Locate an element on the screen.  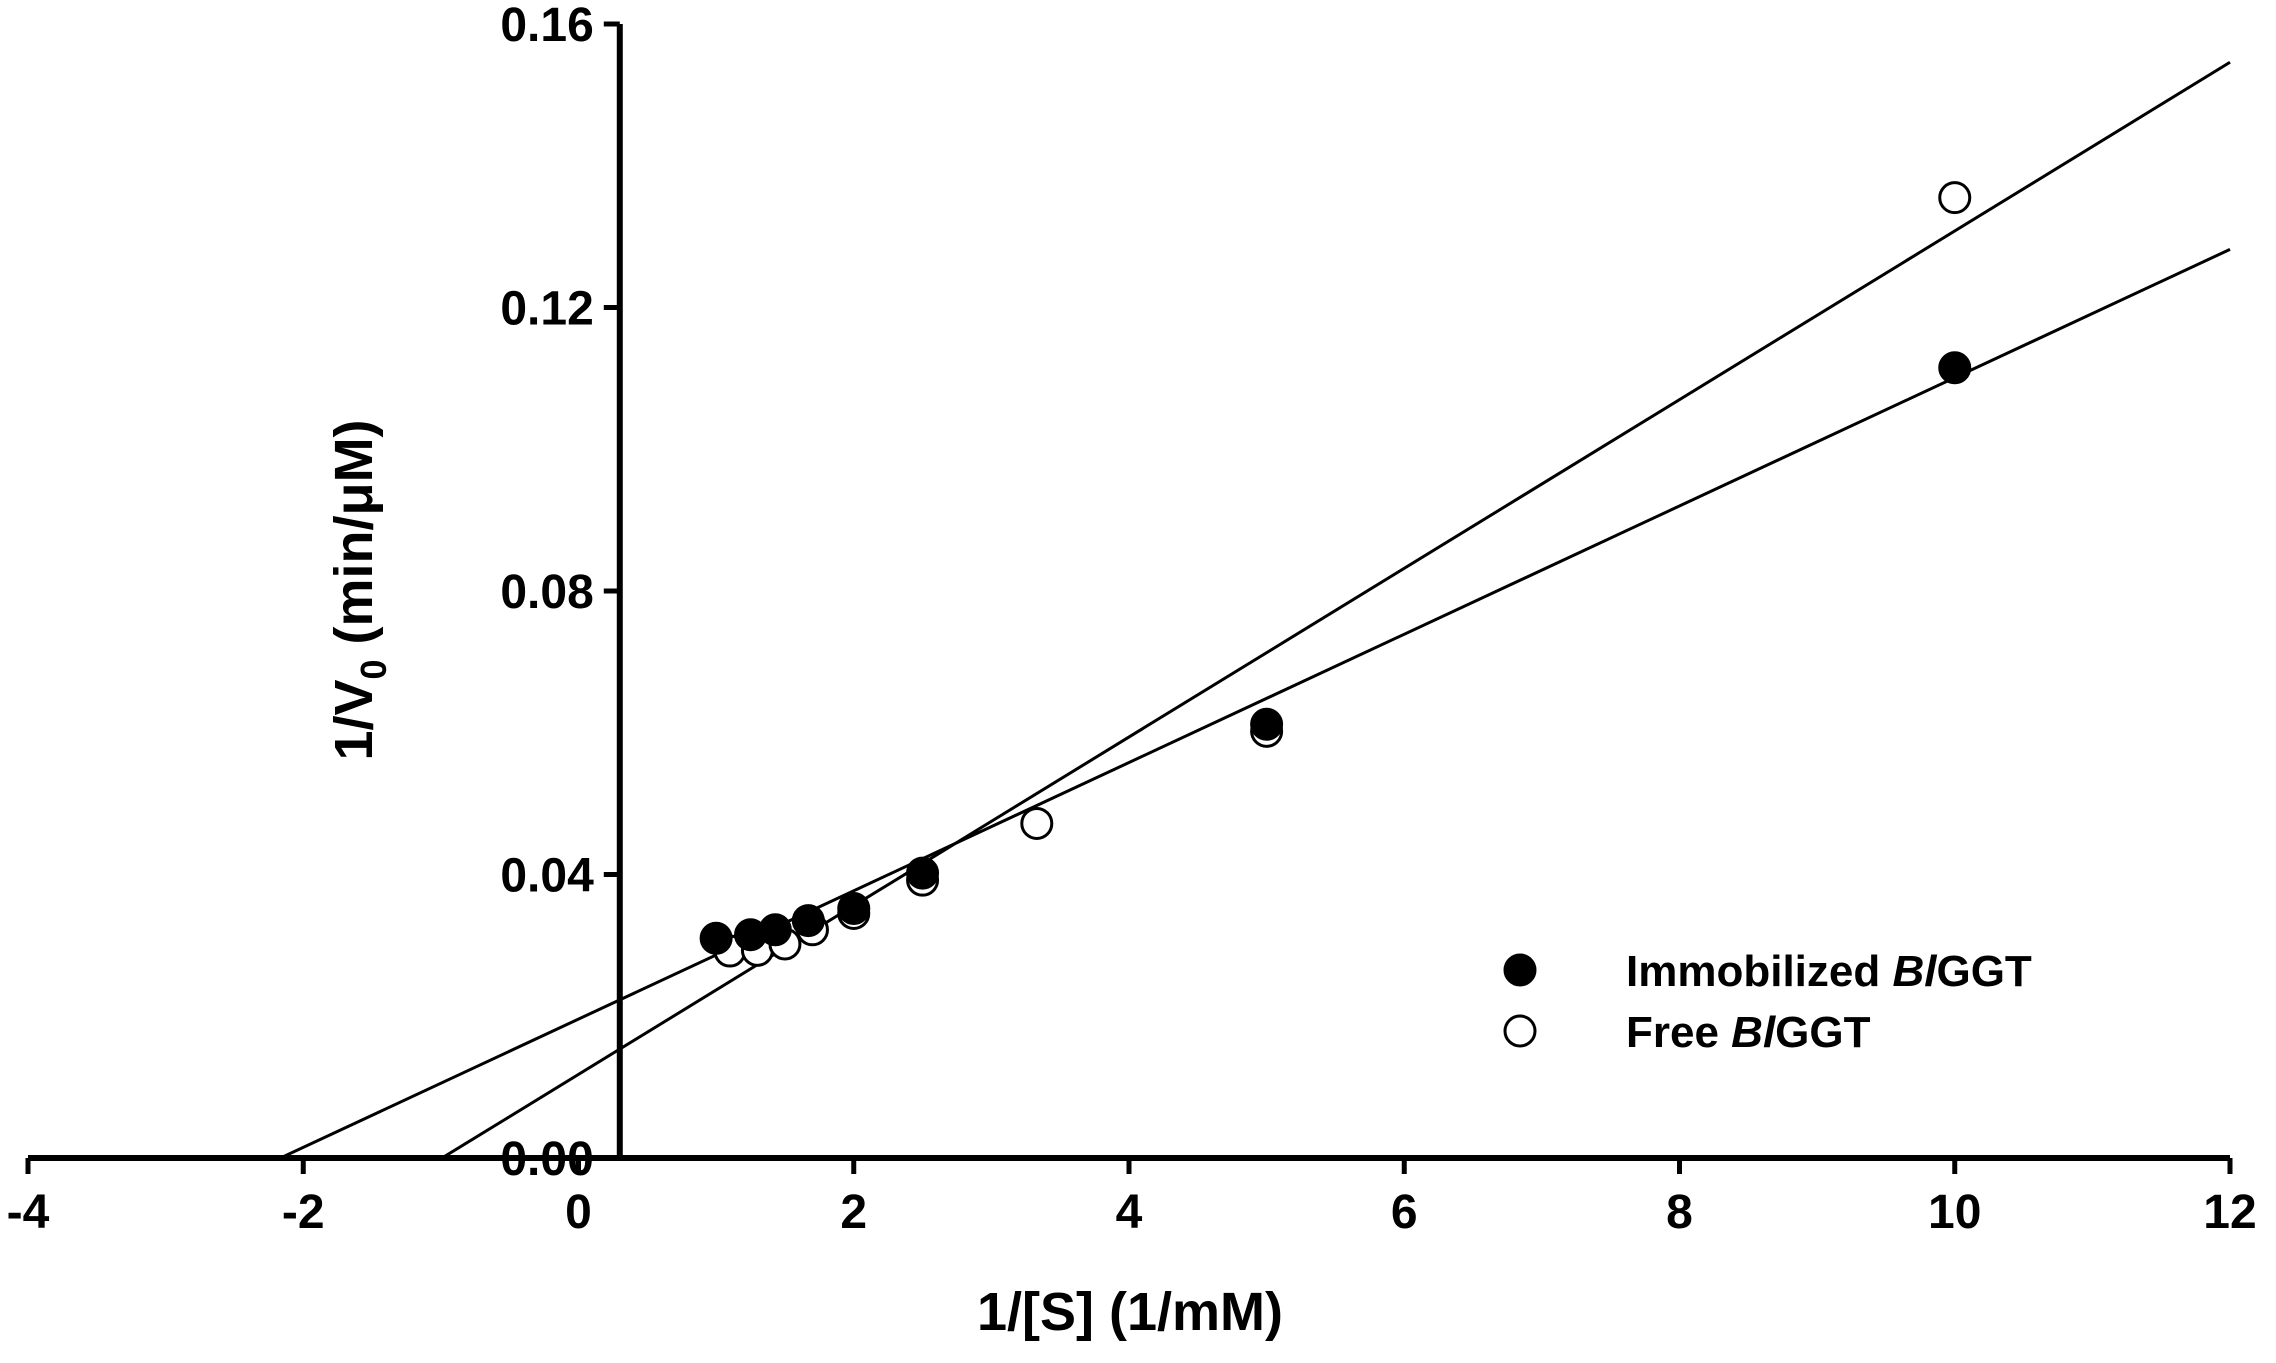
y-axis-title-subscript: 0 is located at coordinates (373, 669).